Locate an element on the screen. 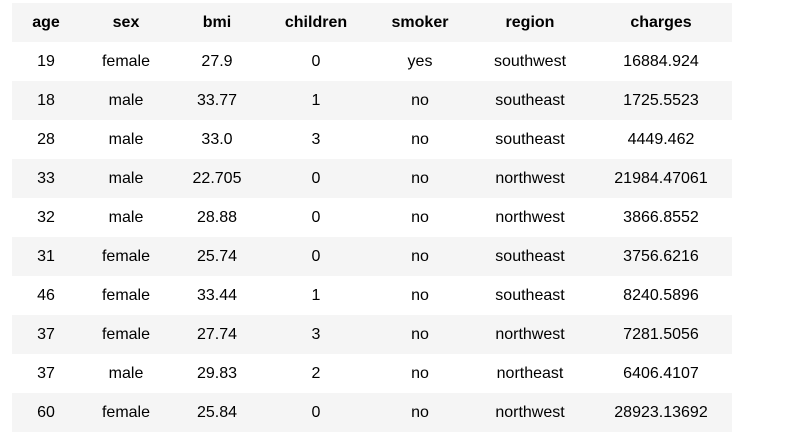 This screenshot has height=432, width=786. cell-bmi: 25.74 is located at coordinates (217, 256).